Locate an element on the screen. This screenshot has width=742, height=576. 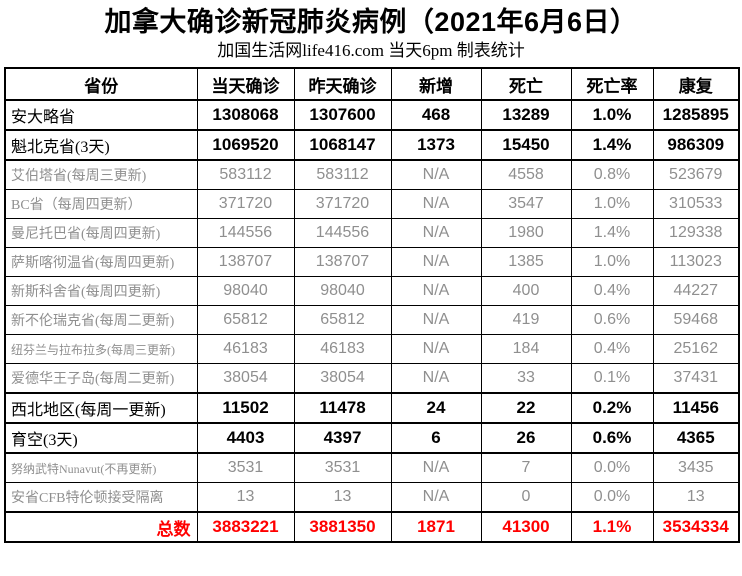
stat-value: 419 is located at coordinates (526, 320).